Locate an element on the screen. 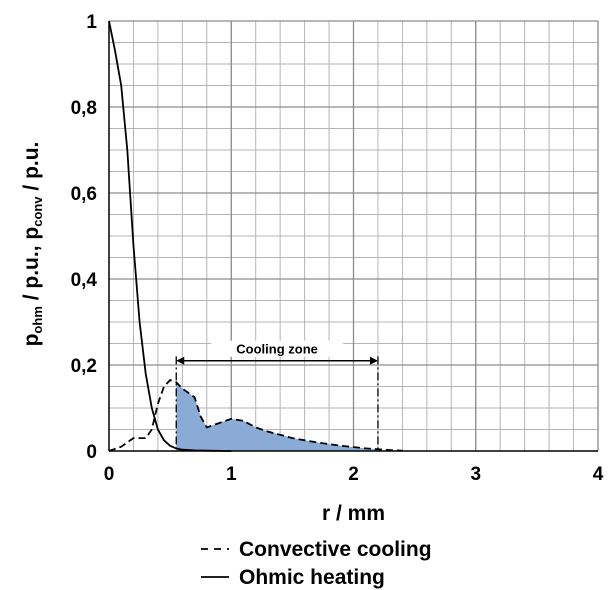  cooling-zone-label-background is located at coordinates (277, 348).